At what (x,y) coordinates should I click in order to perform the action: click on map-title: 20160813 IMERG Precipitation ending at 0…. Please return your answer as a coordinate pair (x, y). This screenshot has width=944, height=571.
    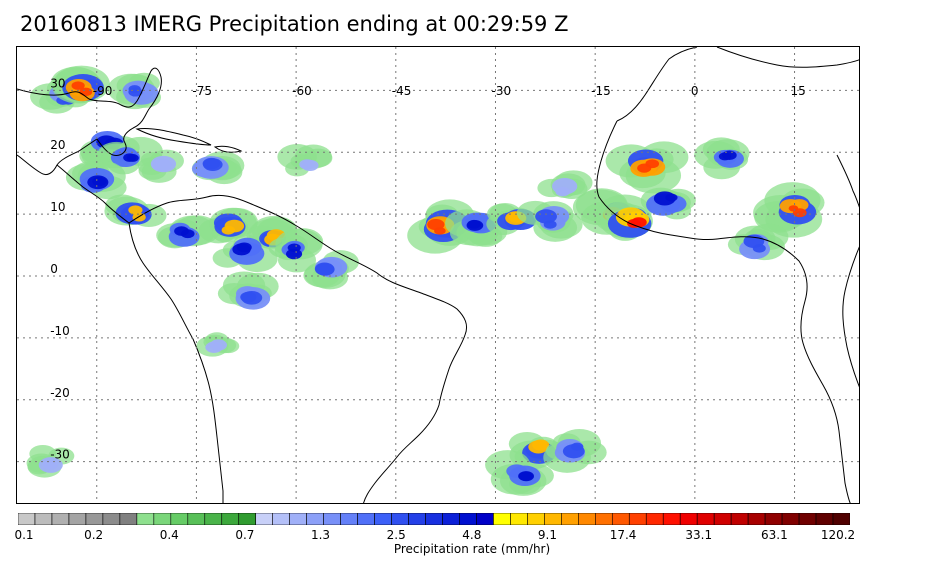
    Looking at the image, I should click on (294, 24).